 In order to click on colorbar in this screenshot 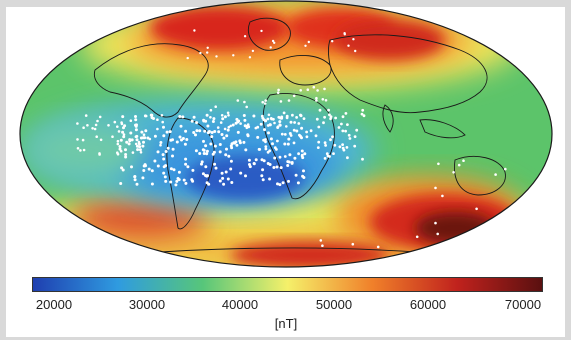, I will do `click(287, 284)`.